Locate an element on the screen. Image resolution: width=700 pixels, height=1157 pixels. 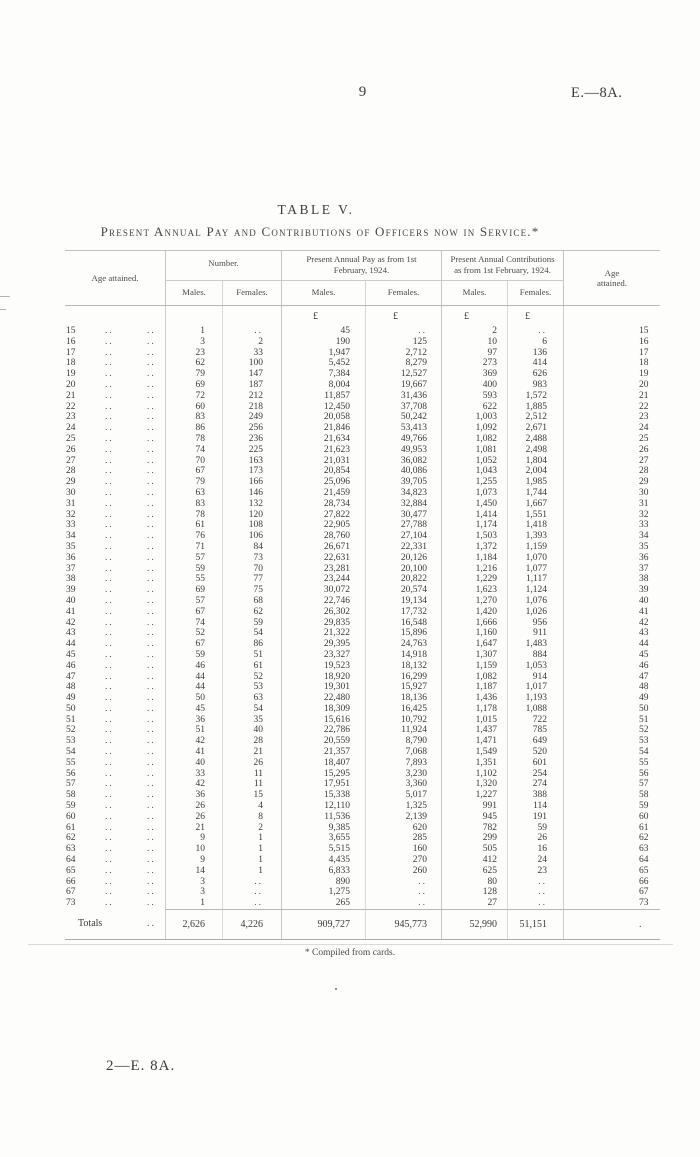
table-row: 73.... 1.. 265.. 27.. 73 is located at coordinates (362, 904).